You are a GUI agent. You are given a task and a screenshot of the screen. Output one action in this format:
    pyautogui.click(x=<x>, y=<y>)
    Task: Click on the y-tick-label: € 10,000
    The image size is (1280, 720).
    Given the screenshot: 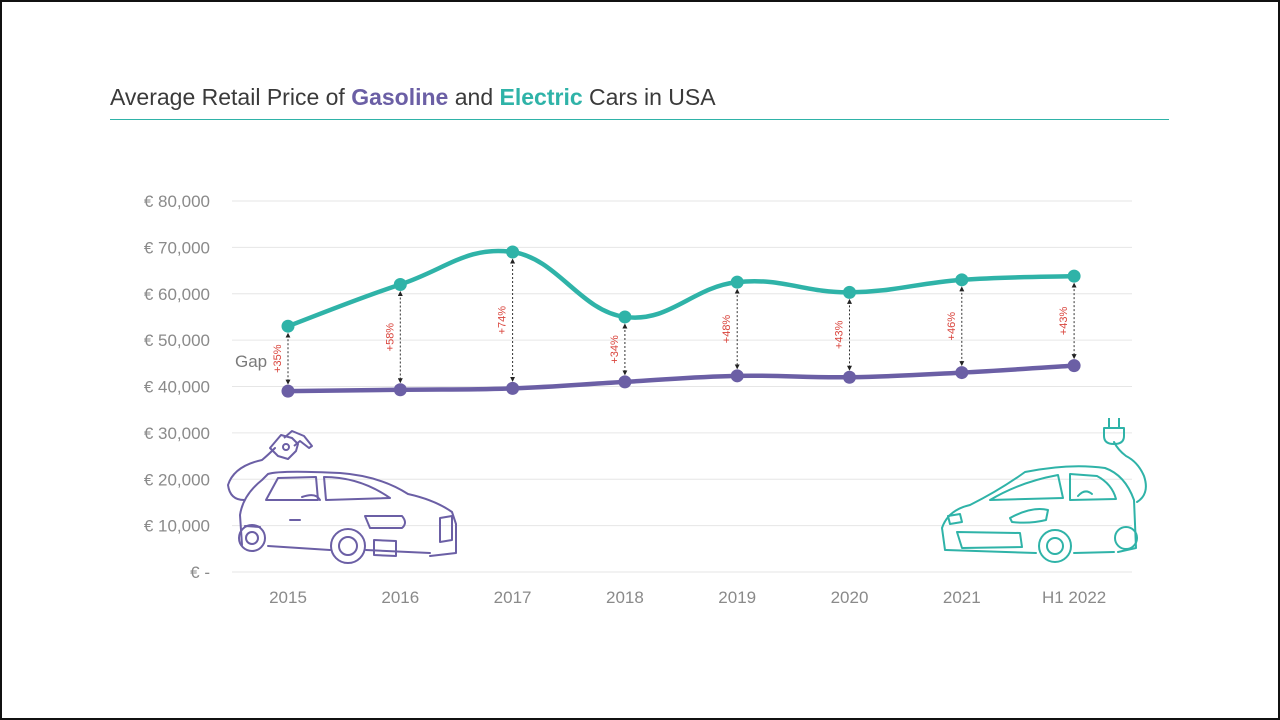 What is the action you would take?
    pyautogui.click(x=177, y=526)
    